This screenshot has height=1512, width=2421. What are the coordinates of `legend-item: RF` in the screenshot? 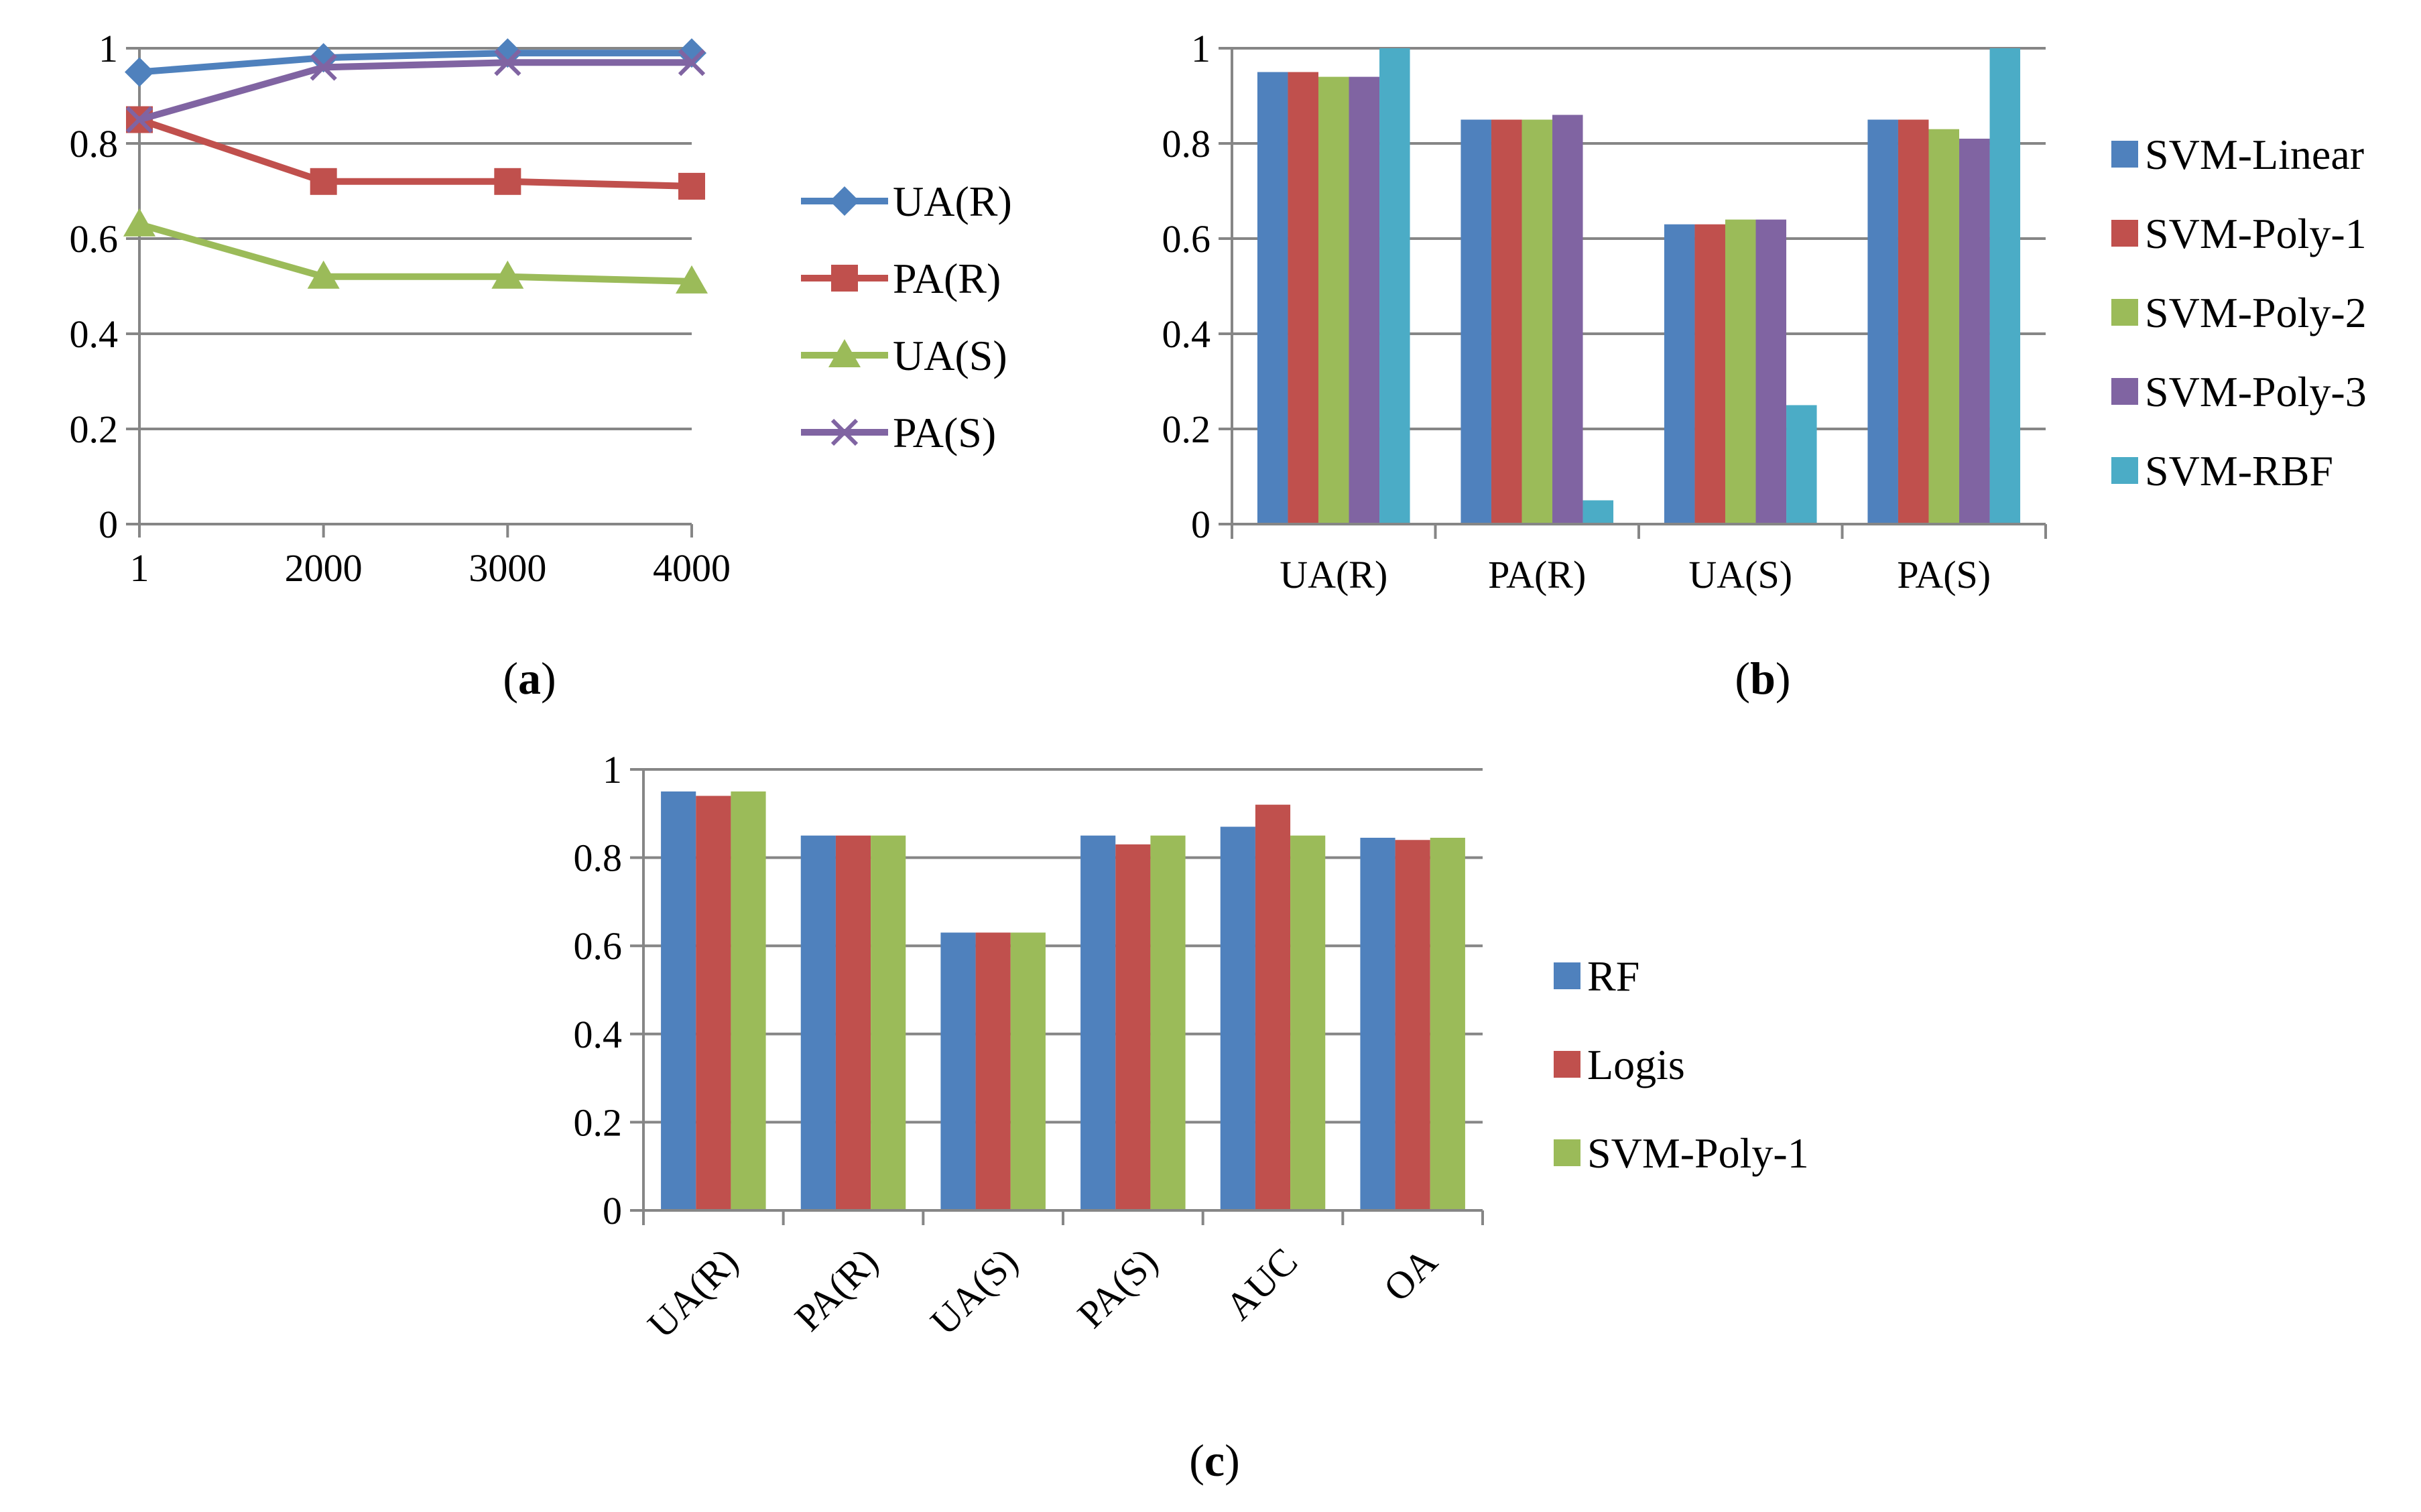 It's located at (1596, 976).